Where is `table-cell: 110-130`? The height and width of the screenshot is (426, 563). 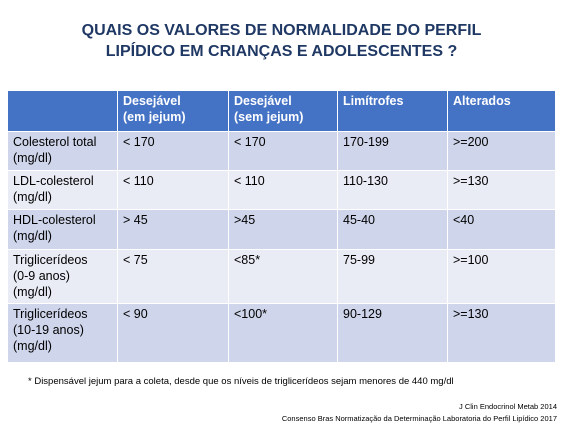
table-cell: 110-130 is located at coordinates (392, 190).